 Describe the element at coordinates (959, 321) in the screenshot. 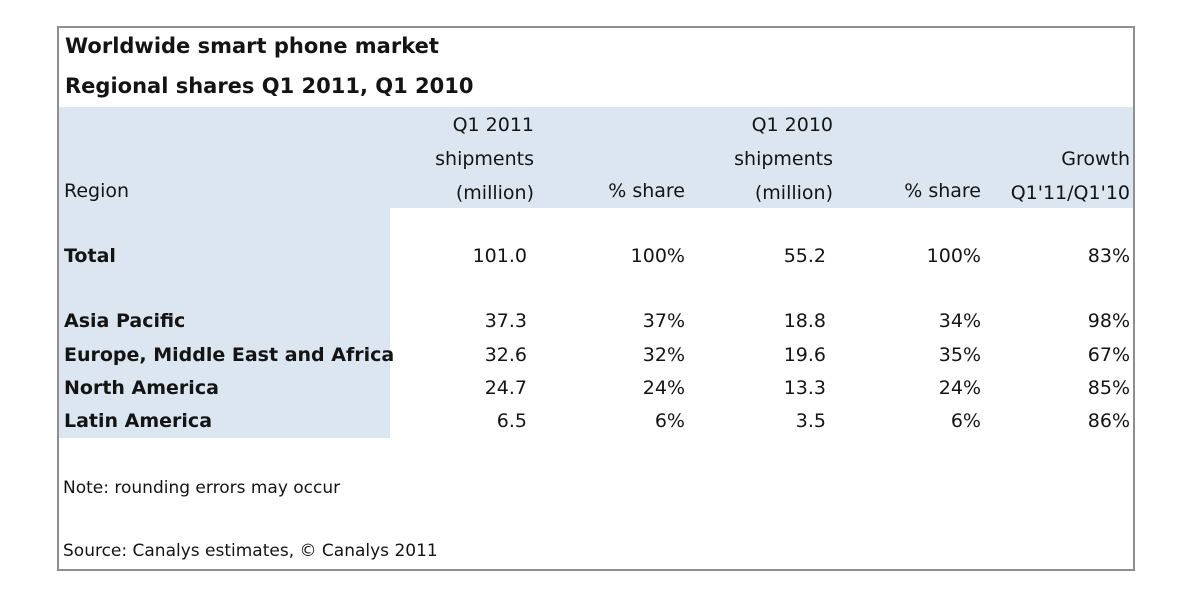

I see `row-q1-2010-share: 34%` at that location.